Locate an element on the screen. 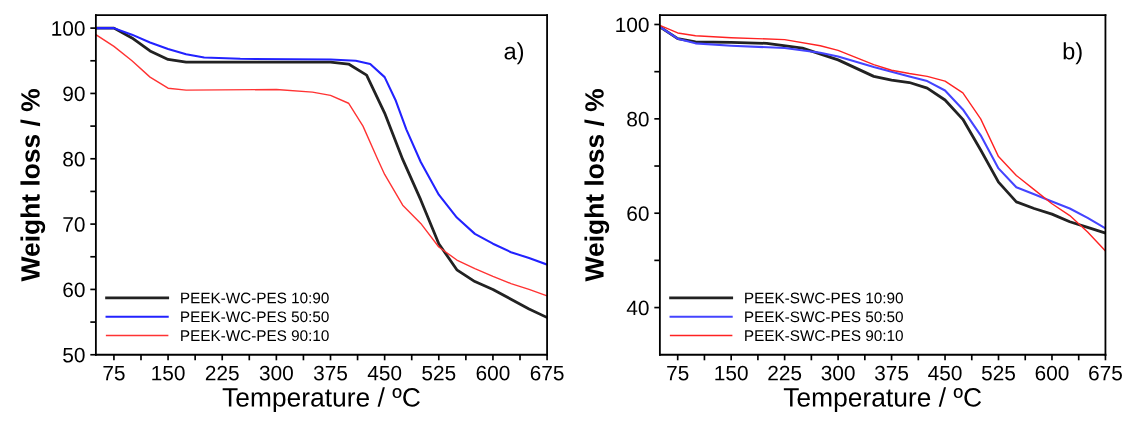 This screenshot has width=1128, height=430. y-tick-label: 40 is located at coordinates (637, 308).